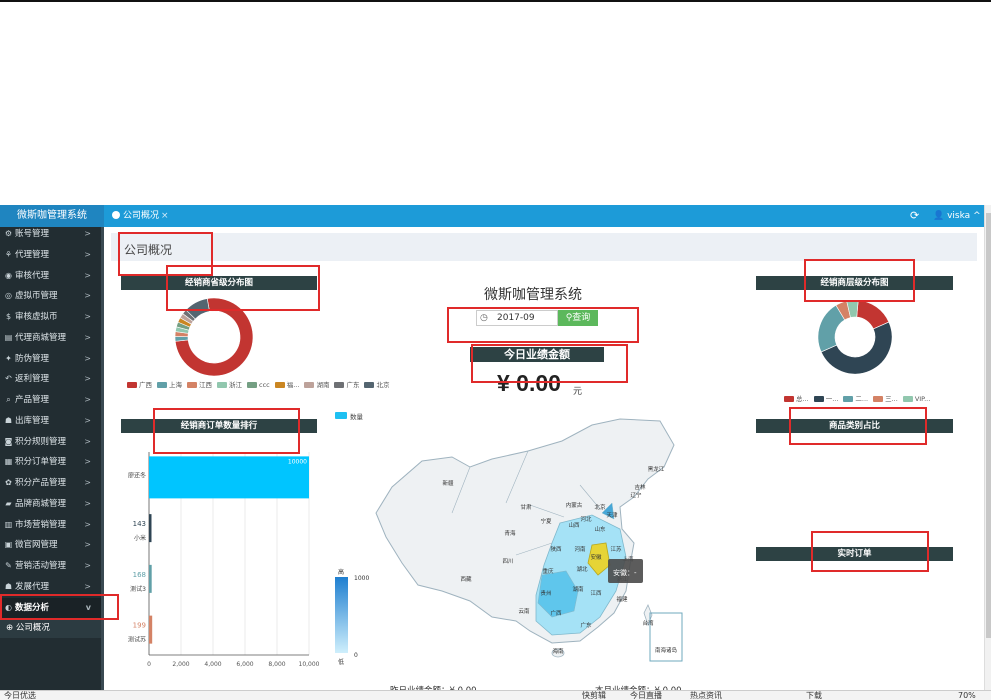 Image resolution: width=991 pixels, height=700 pixels. What do you see at coordinates (50, 628) in the screenshot?
I see `sidebar-subitem: ⊕ 公司概况` at bounding box center [50, 628].